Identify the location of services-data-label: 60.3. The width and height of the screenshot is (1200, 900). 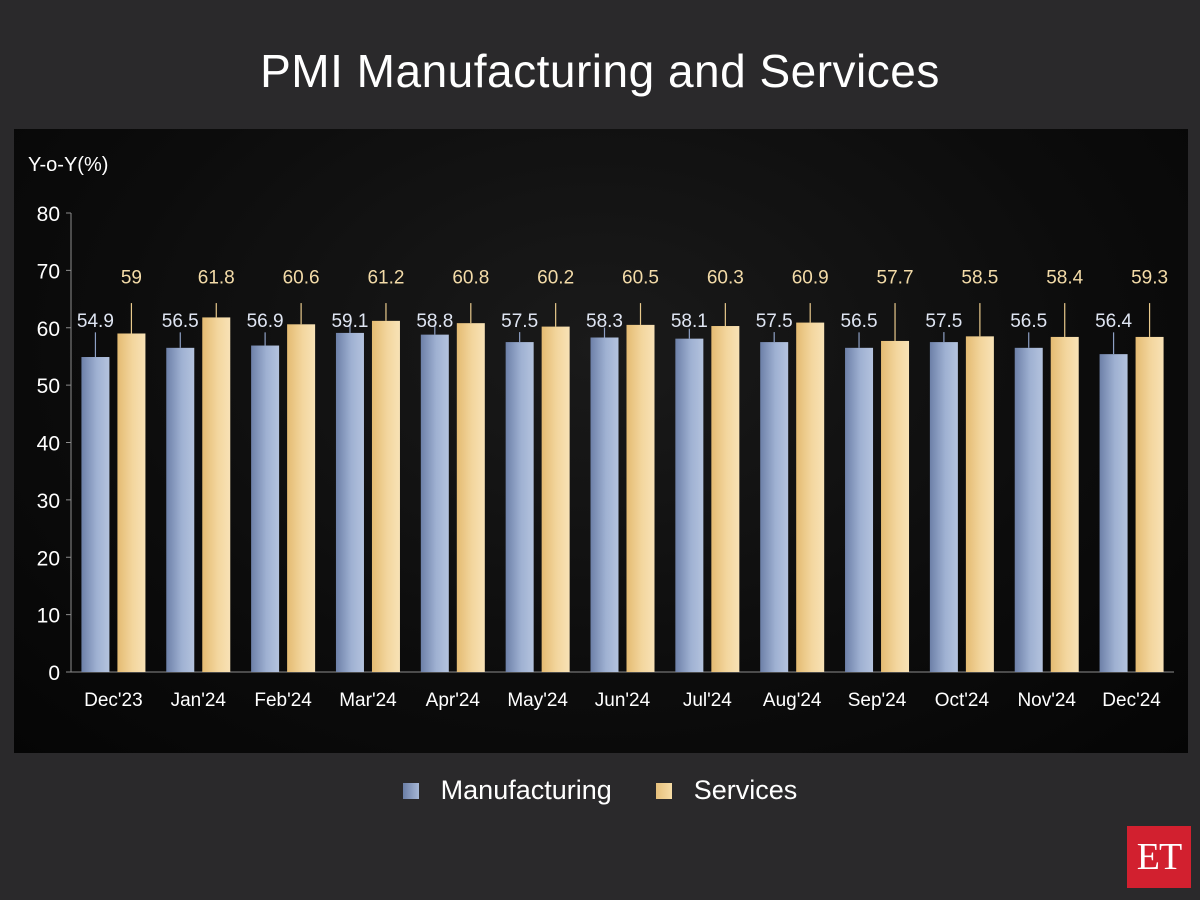
(725, 278).